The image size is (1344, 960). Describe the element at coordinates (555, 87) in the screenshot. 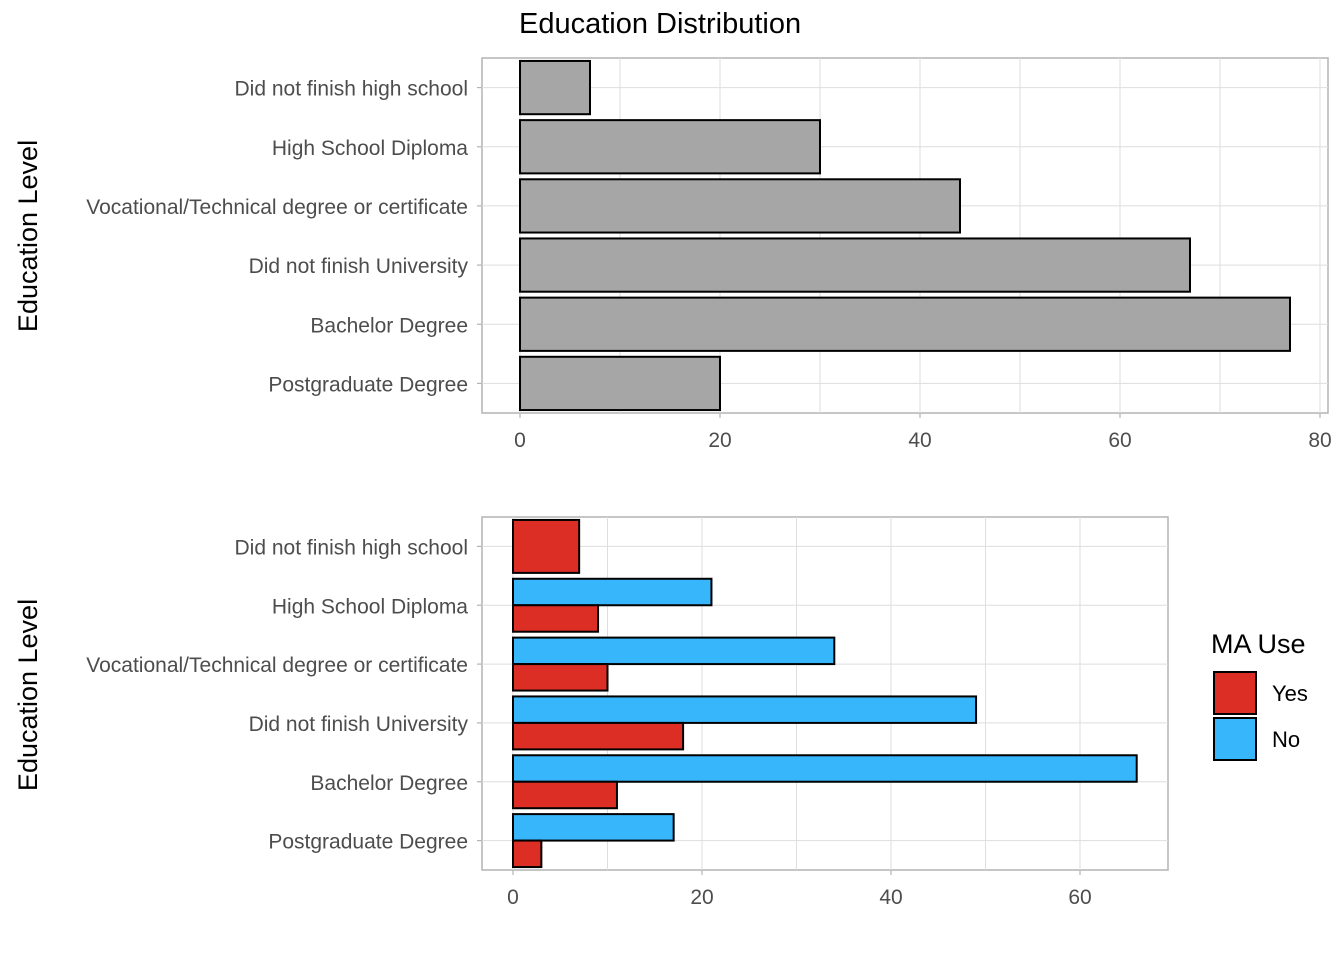

I see `top-bar-did-not-finish-high-school` at that location.